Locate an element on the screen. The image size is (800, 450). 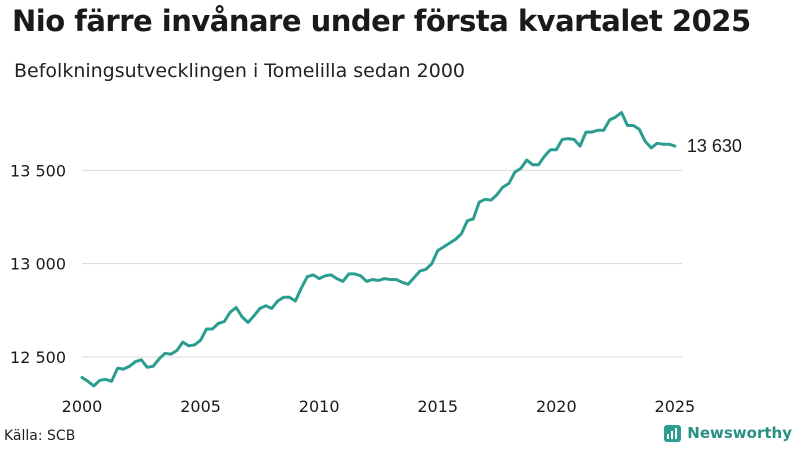
y-tick-label: 13 500 is located at coordinates (38, 170).